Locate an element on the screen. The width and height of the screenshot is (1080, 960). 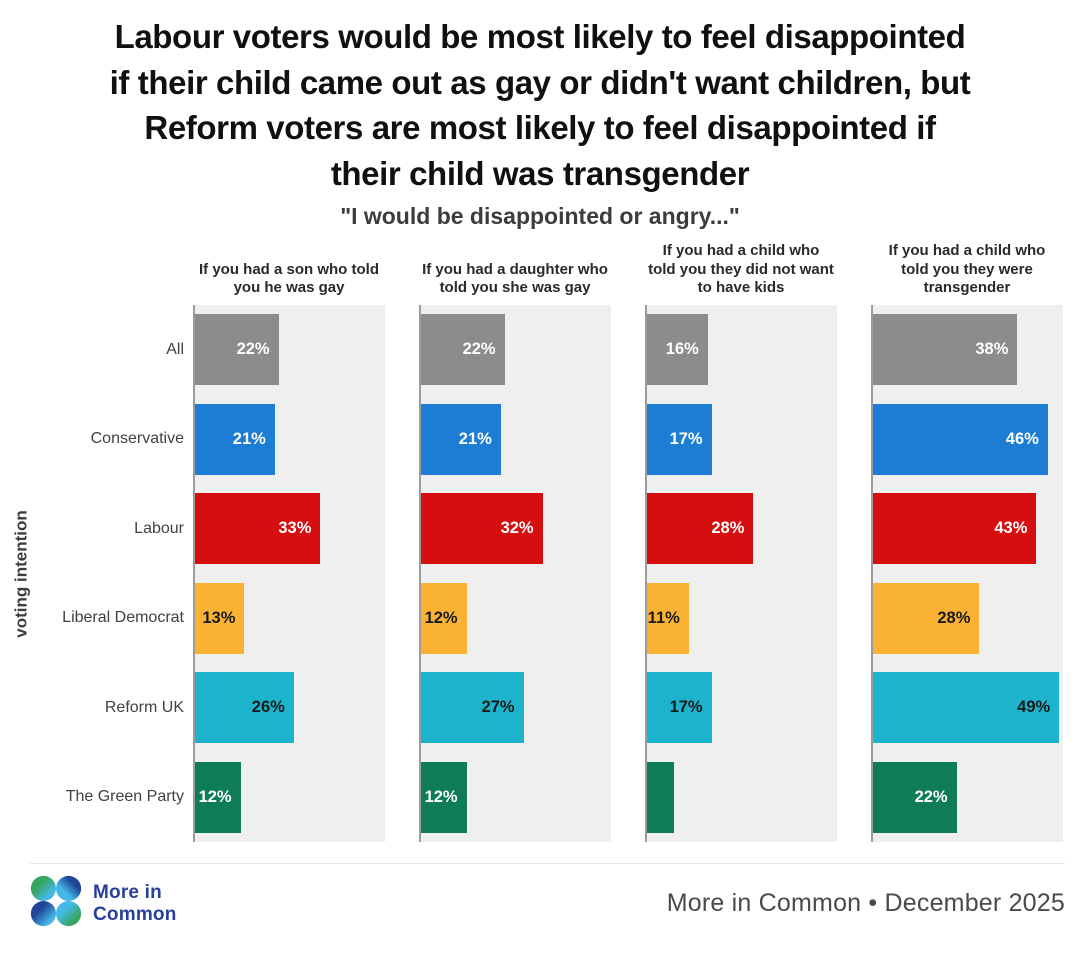
bar: 13% is located at coordinates (220, 618).